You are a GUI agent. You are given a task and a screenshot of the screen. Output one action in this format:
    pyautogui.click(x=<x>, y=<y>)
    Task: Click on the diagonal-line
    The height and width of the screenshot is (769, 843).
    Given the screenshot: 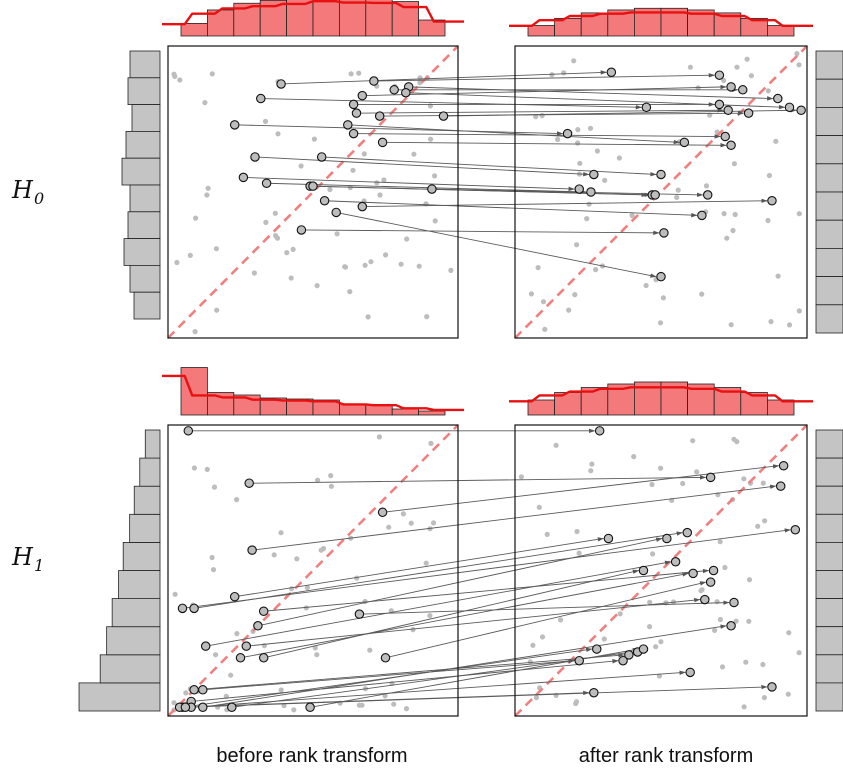 What is the action you would take?
    pyautogui.click(x=313, y=570)
    